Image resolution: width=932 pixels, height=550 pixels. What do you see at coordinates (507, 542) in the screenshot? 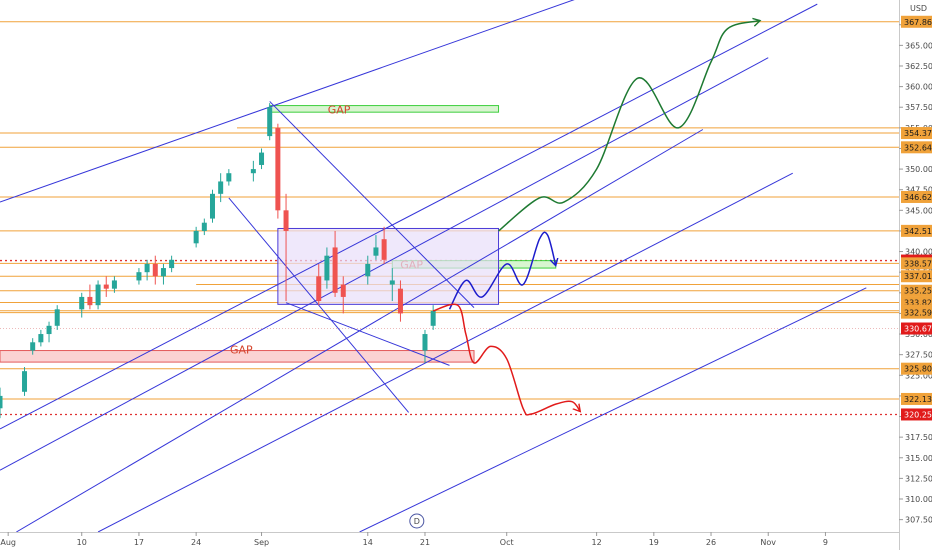
I see `x-tick-label: Oct` at bounding box center [507, 542].